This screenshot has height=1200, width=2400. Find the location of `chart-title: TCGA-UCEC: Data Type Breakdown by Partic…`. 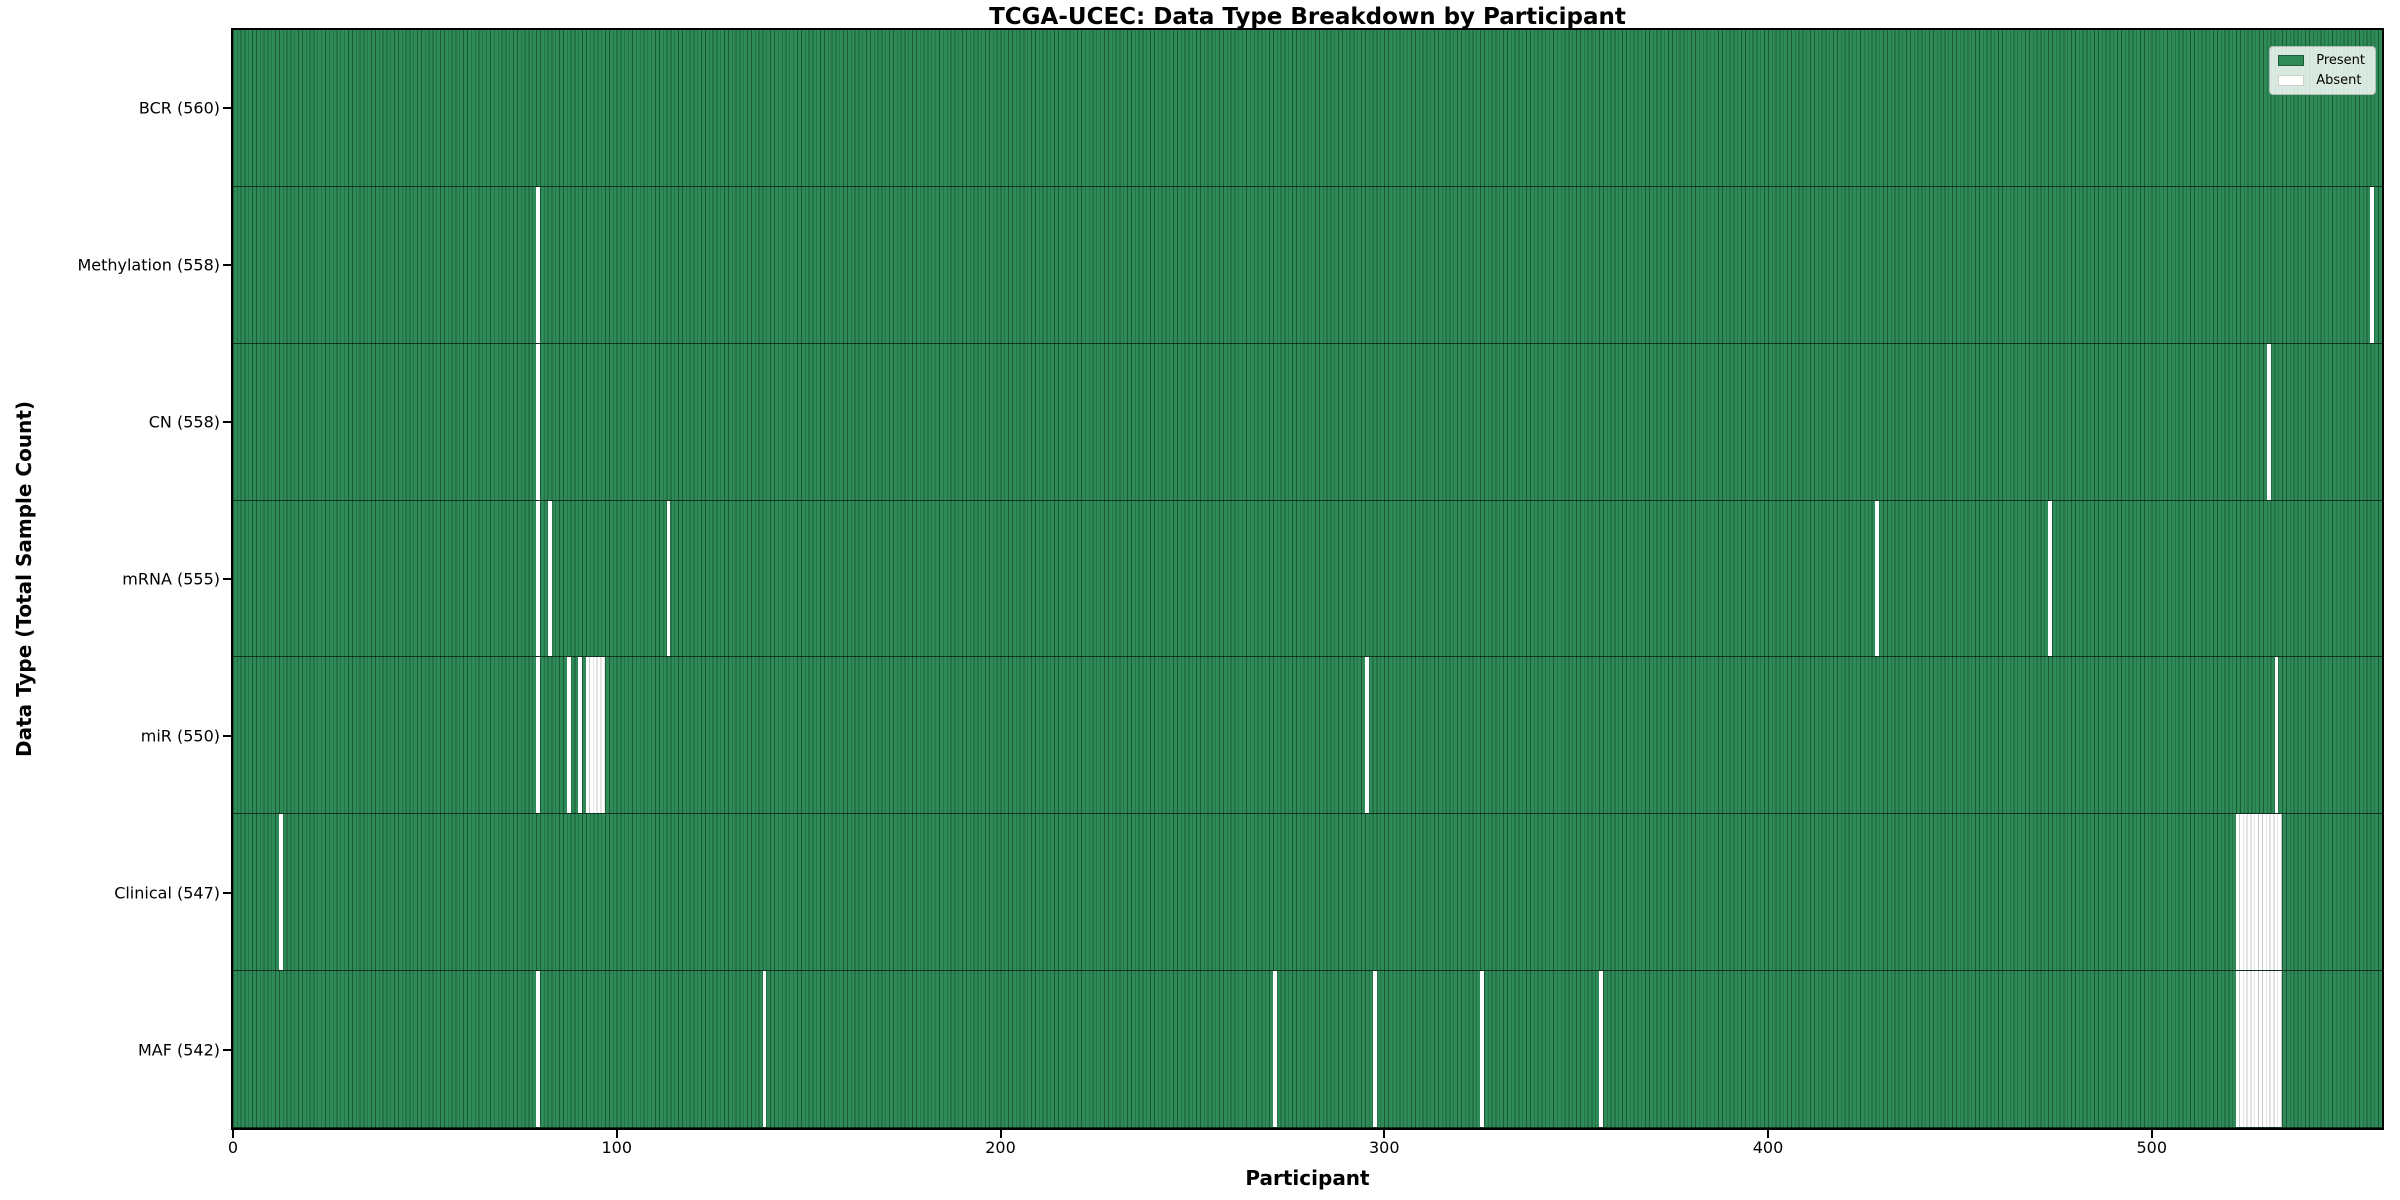

chart-title: TCGA-UCEC: Data Type Breakdown by Partic… is located at coordinates (1307, 17).